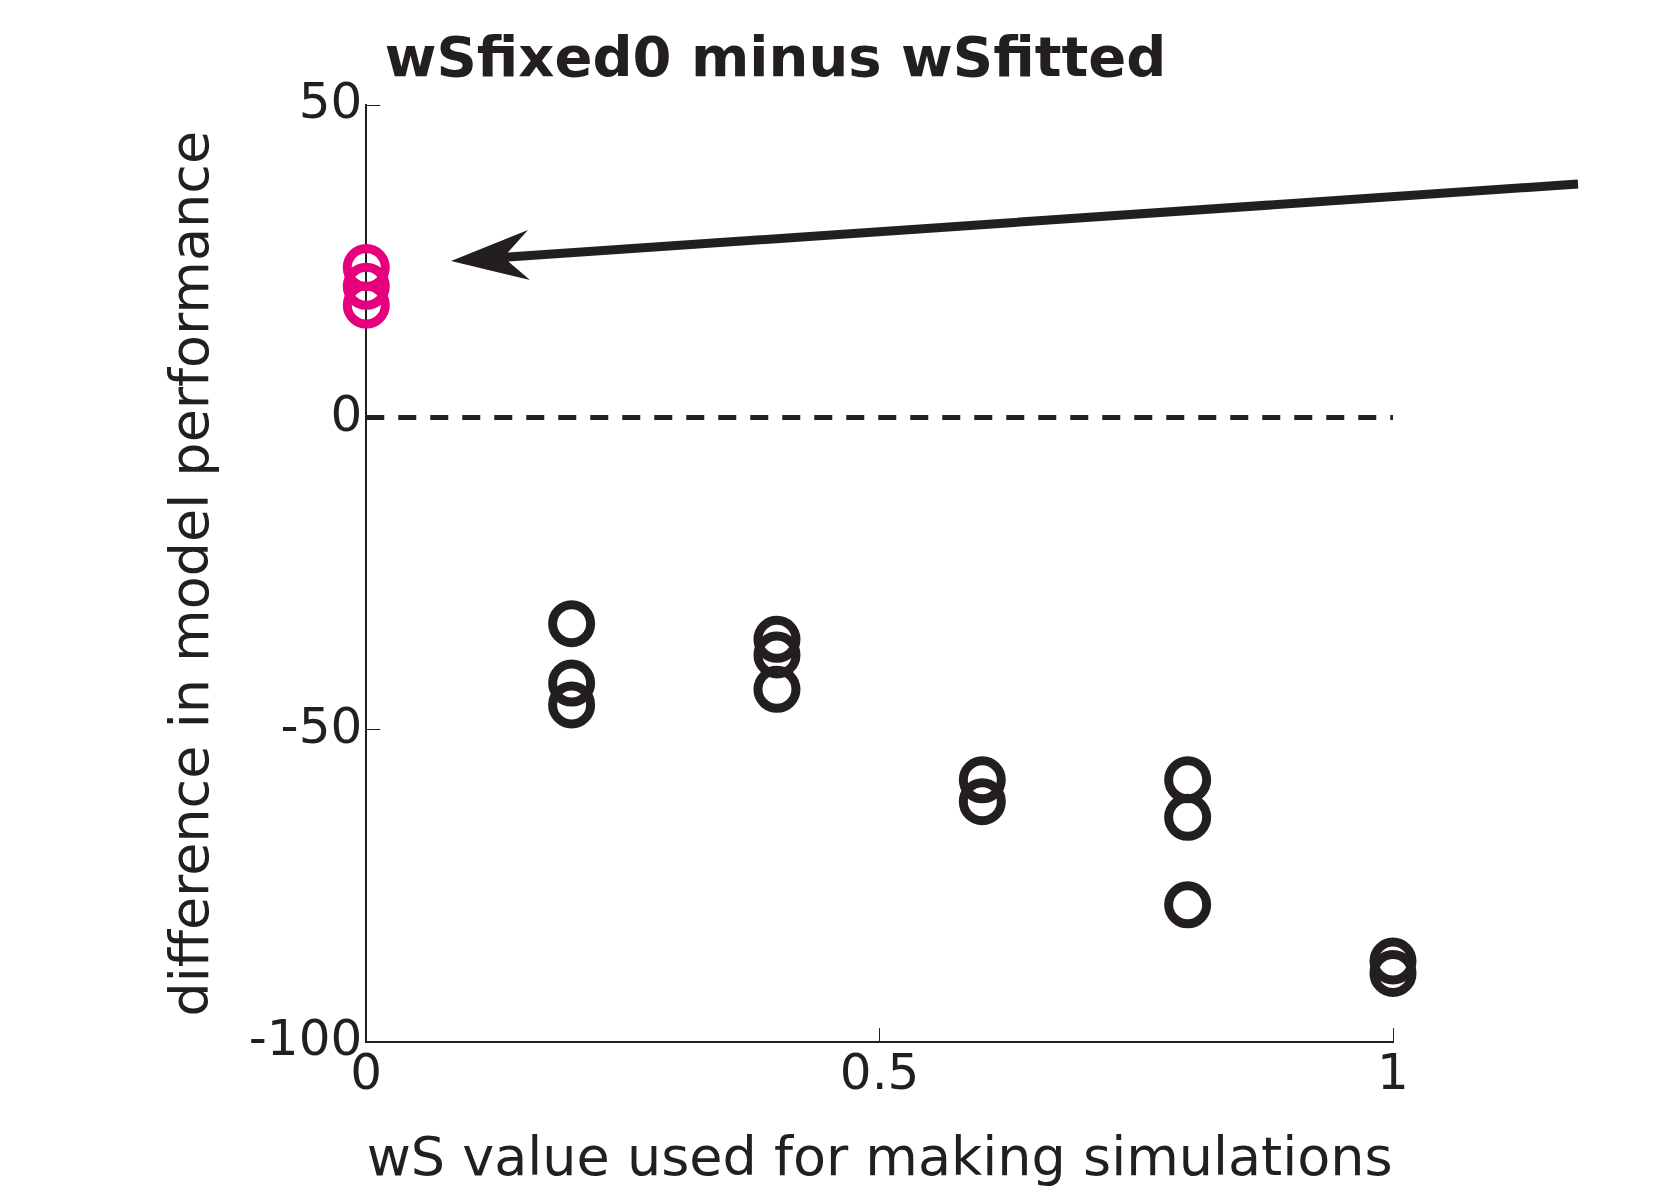 Image resolution: width=1675 pixels, height=1189 pixels. I want to click on y-axis-title: difference in model performance, so click(190, 573).